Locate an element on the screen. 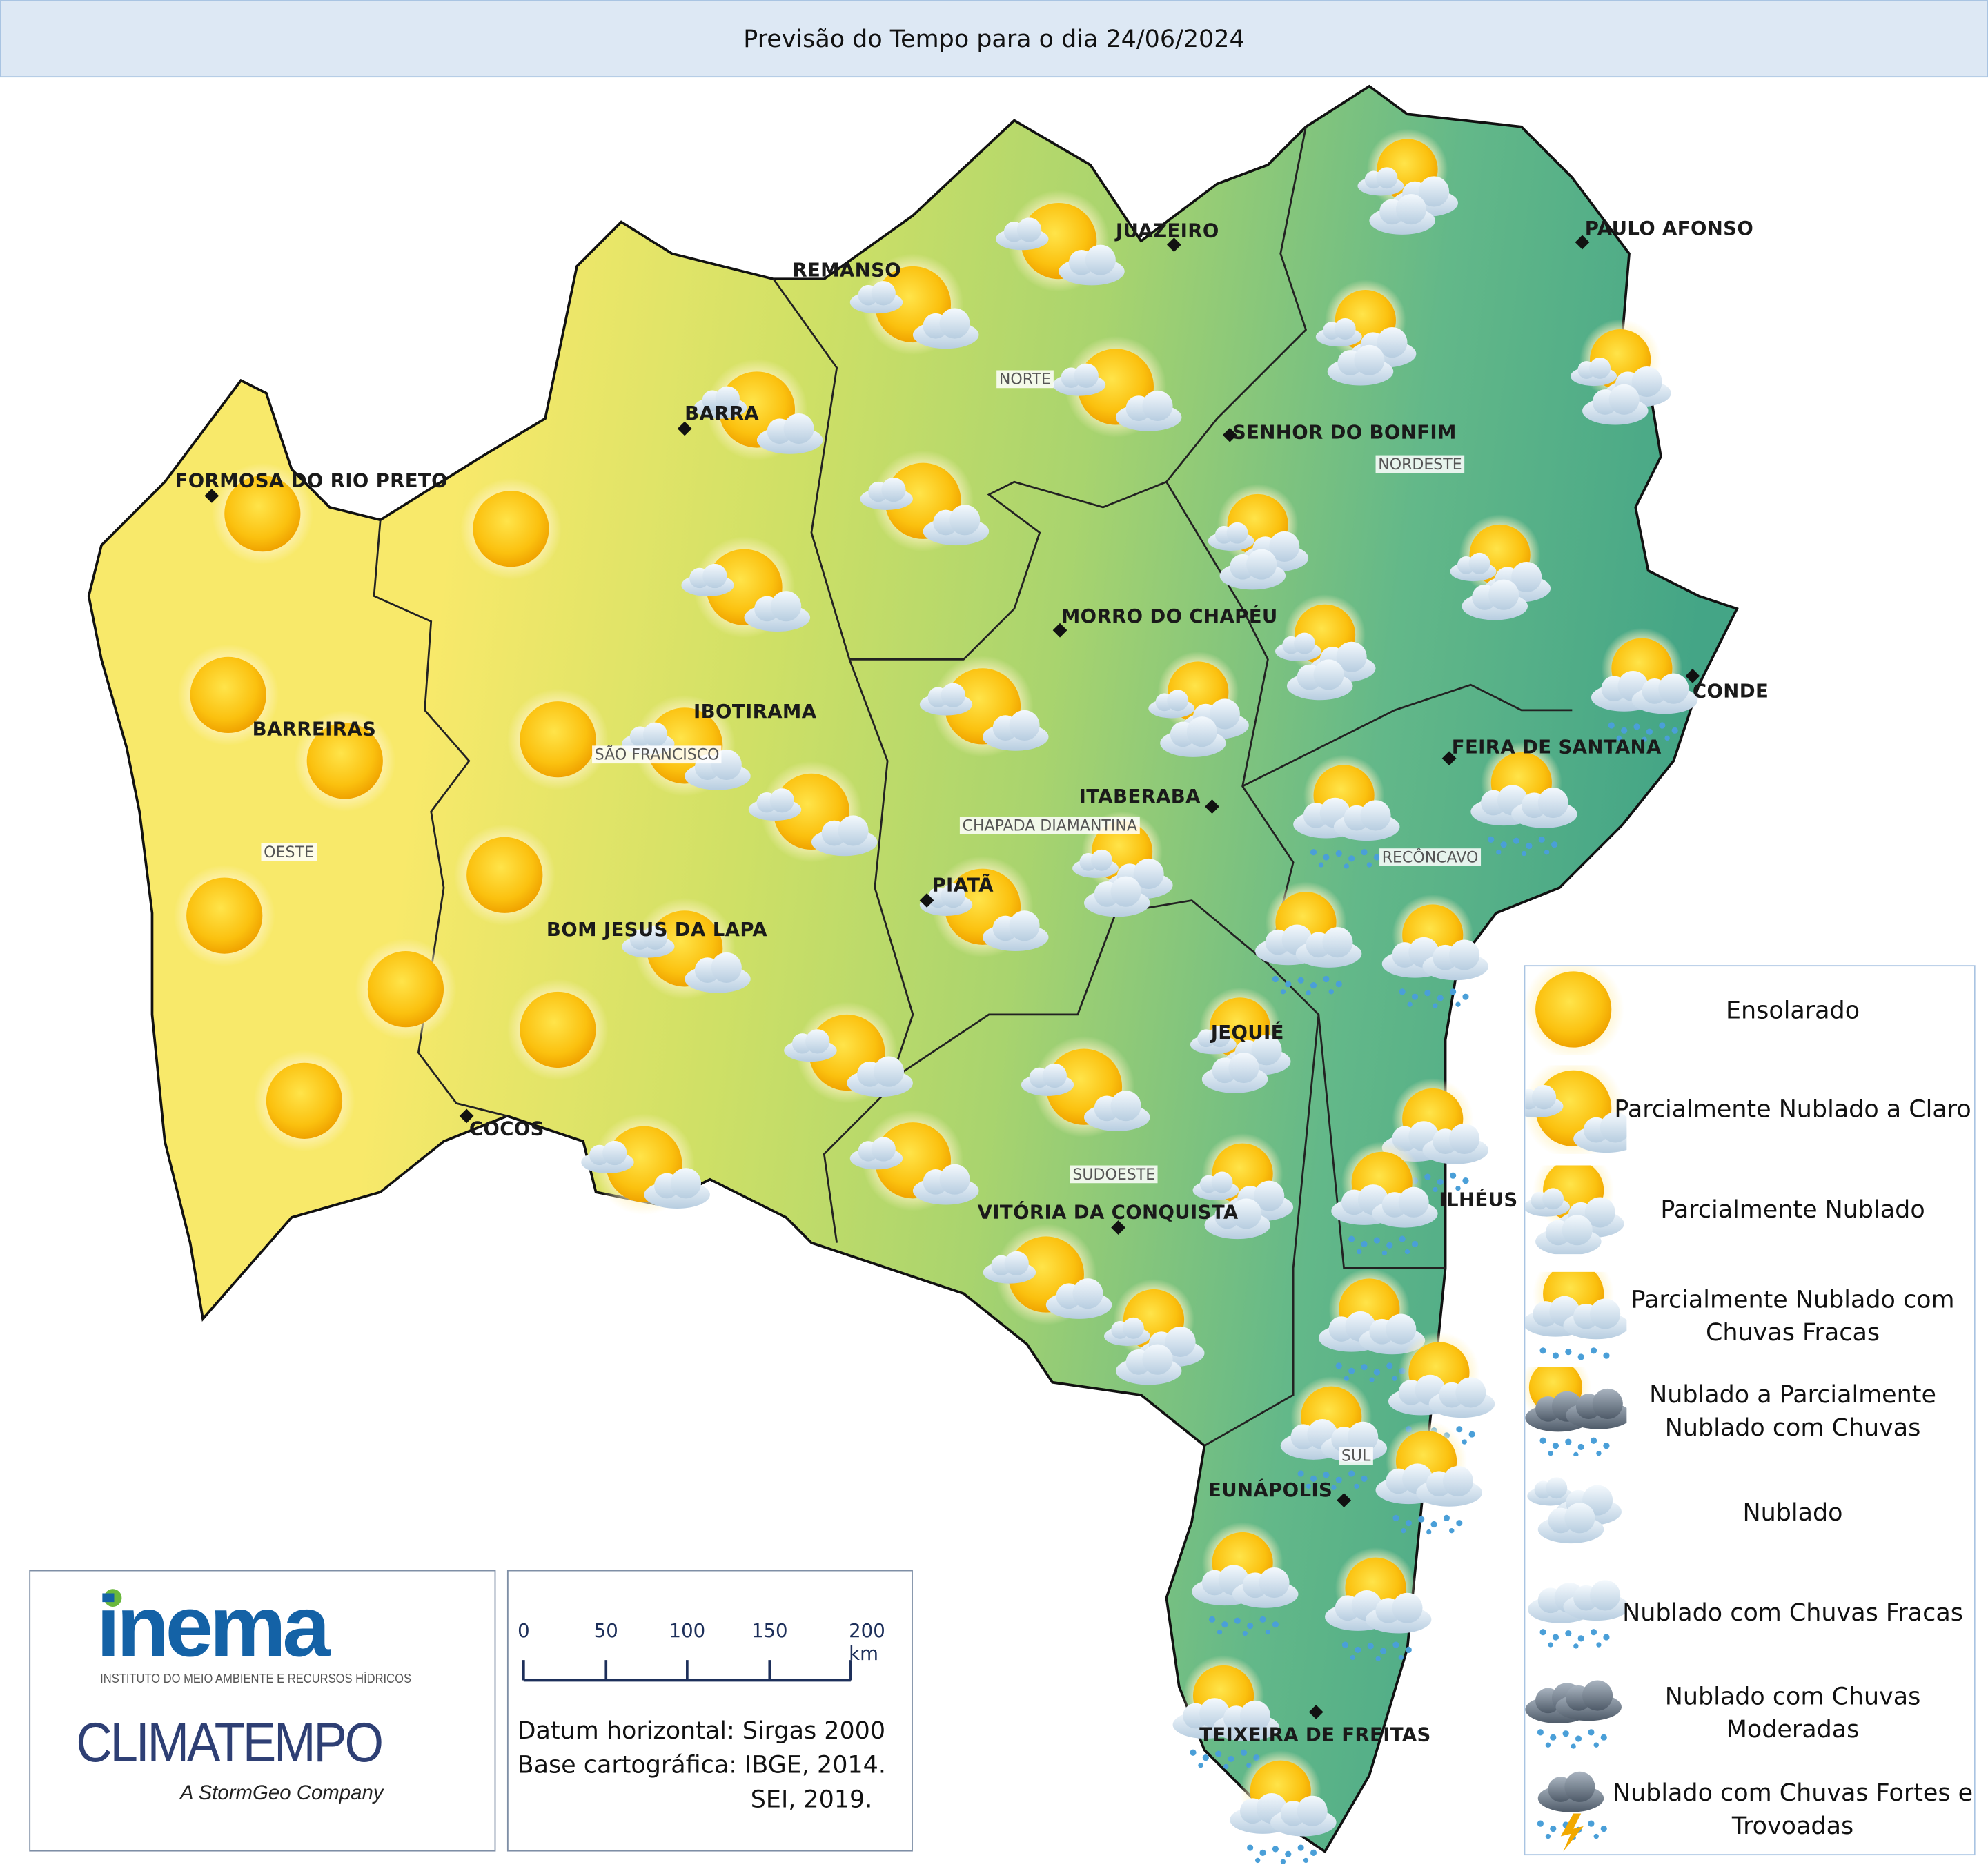  page-title: Previsão do Tempo para o dia 24/06/2024 is located at coordinates (994, 38).